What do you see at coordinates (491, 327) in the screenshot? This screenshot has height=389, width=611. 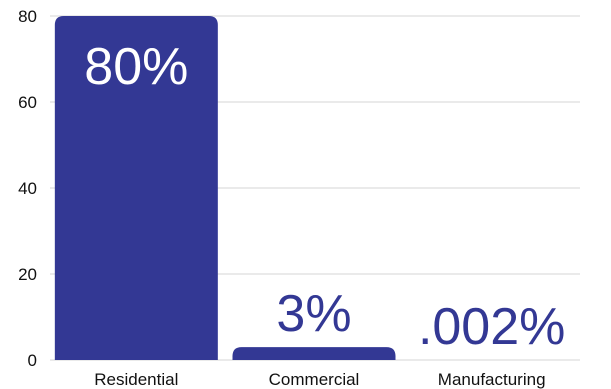 I see `data-label-manufacturing: .002%` at bounding box center [491, 327].